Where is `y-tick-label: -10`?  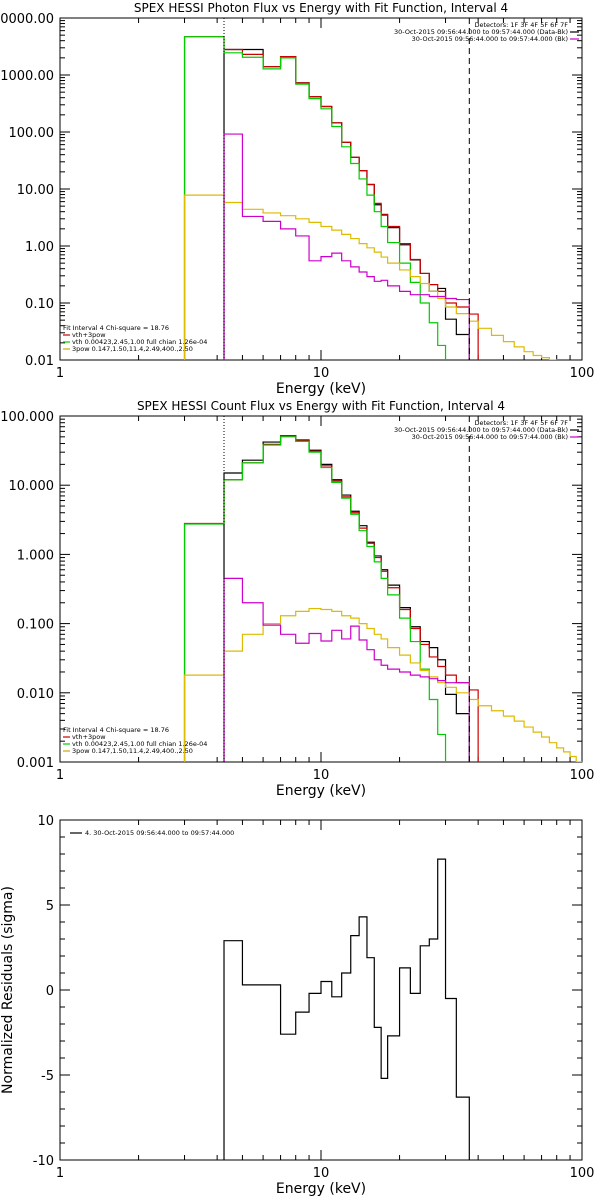 y-tick-label: -10 is located at coordinates (43, 1161).